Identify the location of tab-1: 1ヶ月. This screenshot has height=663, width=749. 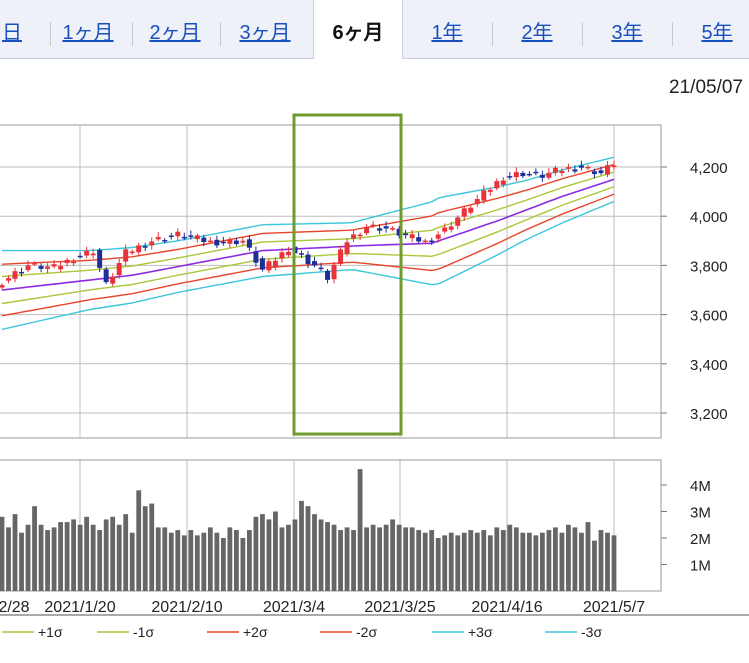
(88, 33).